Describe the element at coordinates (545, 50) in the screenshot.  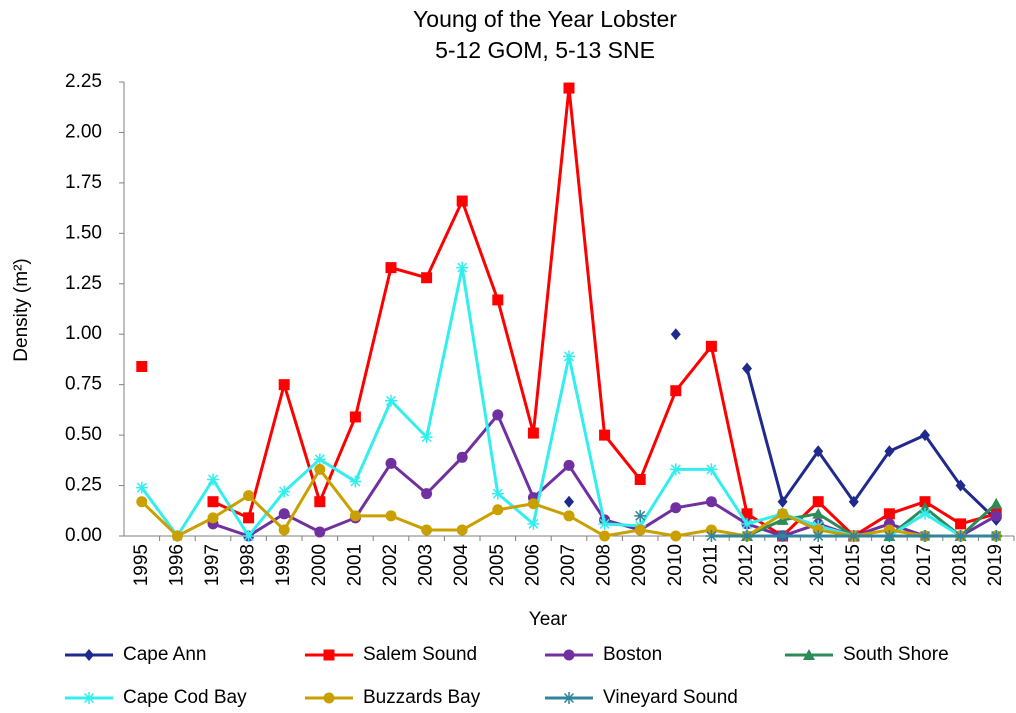
I see `chart-subtitle: 5-12 GOM, 5-13 SNE` at that location.